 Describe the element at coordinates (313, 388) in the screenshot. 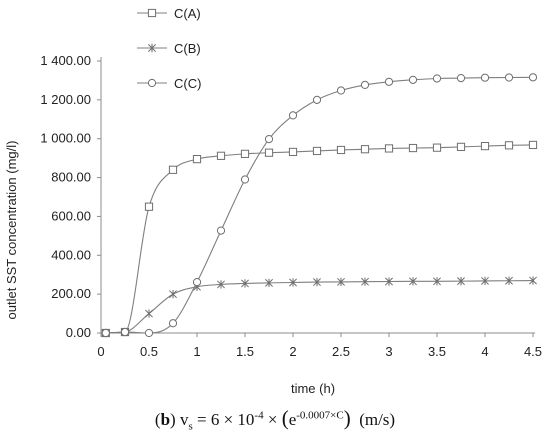

I see `x-axis-title: time (h)` at that location.